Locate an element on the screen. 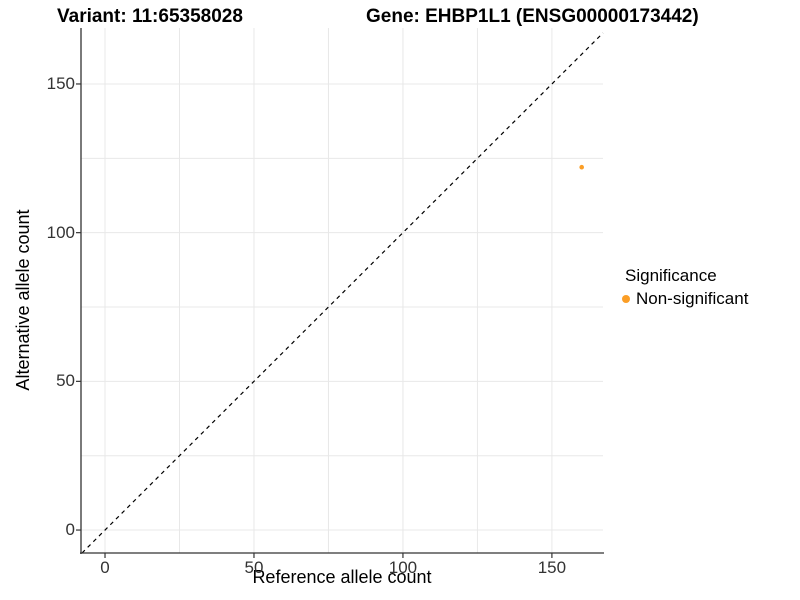  y-tick-label: 100 is located at coordinates (60, 232).